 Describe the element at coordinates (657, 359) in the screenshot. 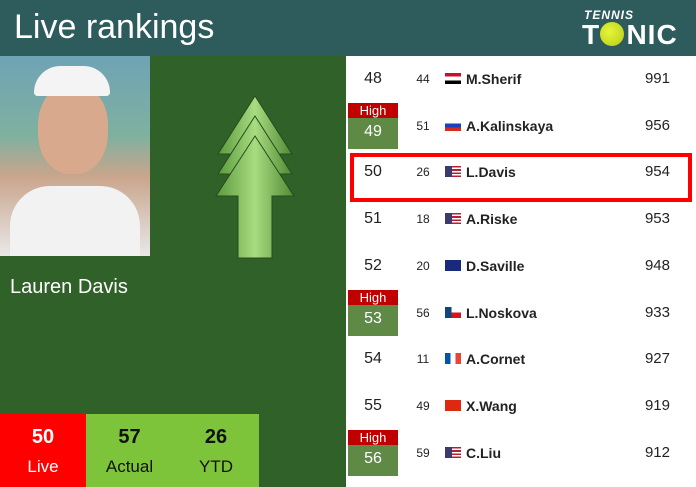

I see `points: 927` at that location.